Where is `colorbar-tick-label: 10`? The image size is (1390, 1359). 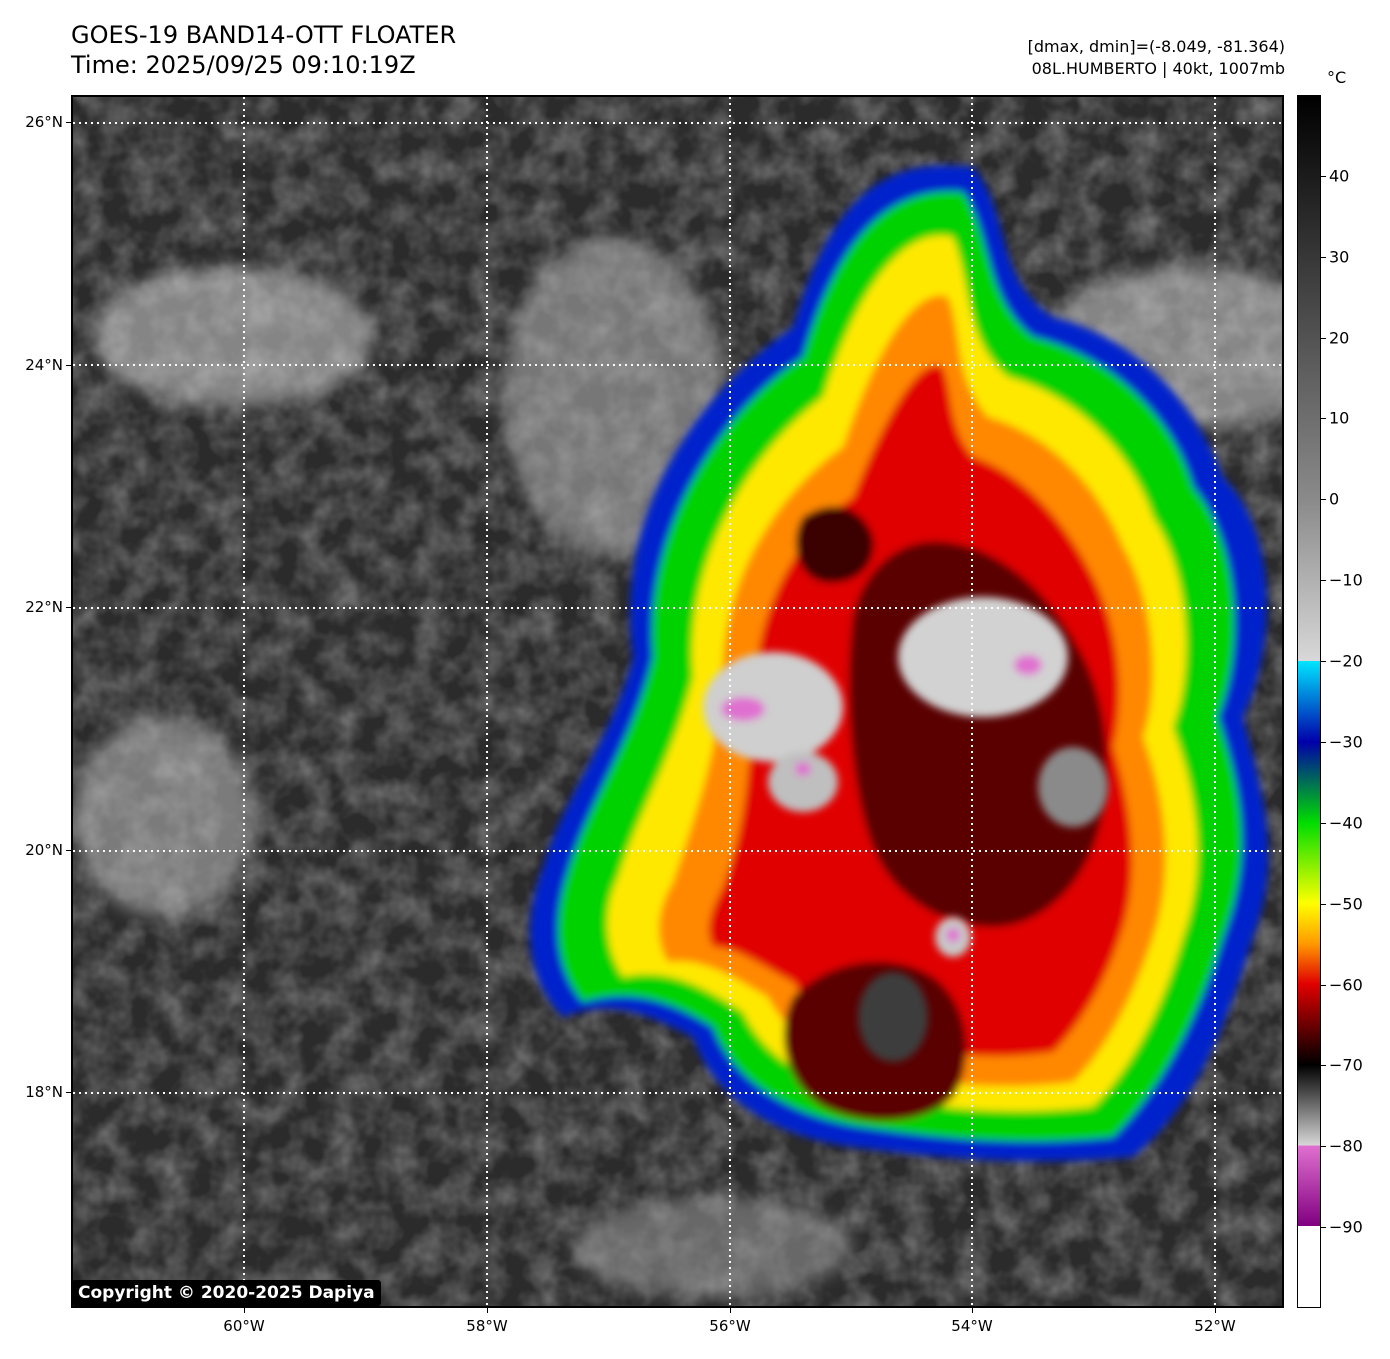 colorbar-tick-label: 10 is located at coordinates (1339, 418).